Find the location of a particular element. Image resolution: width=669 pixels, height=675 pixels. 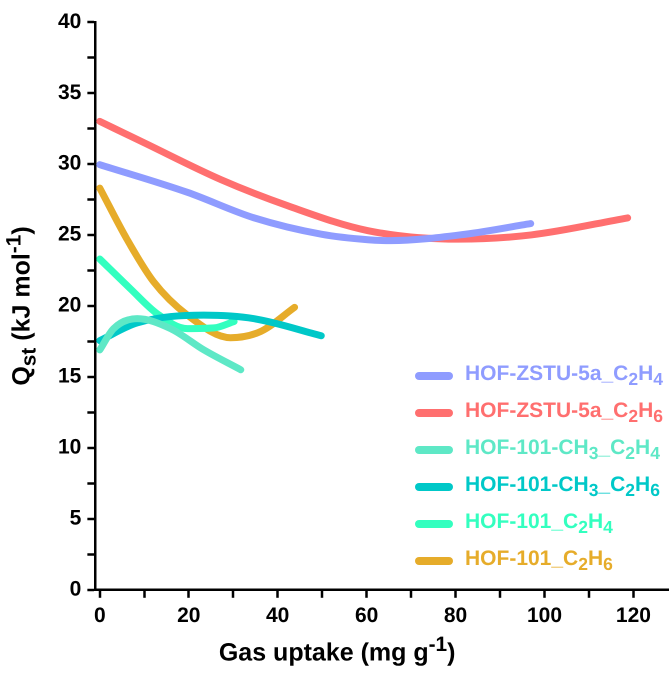

y-tick-label: 0 is located at coordinates (76, 589).